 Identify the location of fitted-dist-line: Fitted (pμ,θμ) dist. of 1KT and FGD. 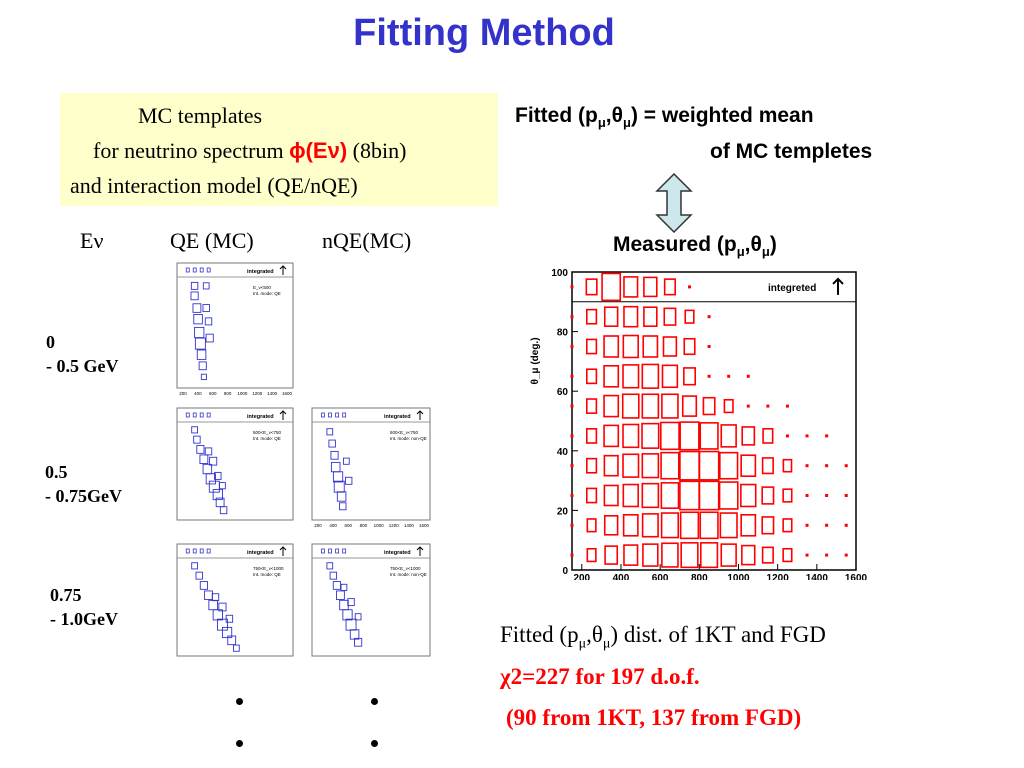
(663, 637).